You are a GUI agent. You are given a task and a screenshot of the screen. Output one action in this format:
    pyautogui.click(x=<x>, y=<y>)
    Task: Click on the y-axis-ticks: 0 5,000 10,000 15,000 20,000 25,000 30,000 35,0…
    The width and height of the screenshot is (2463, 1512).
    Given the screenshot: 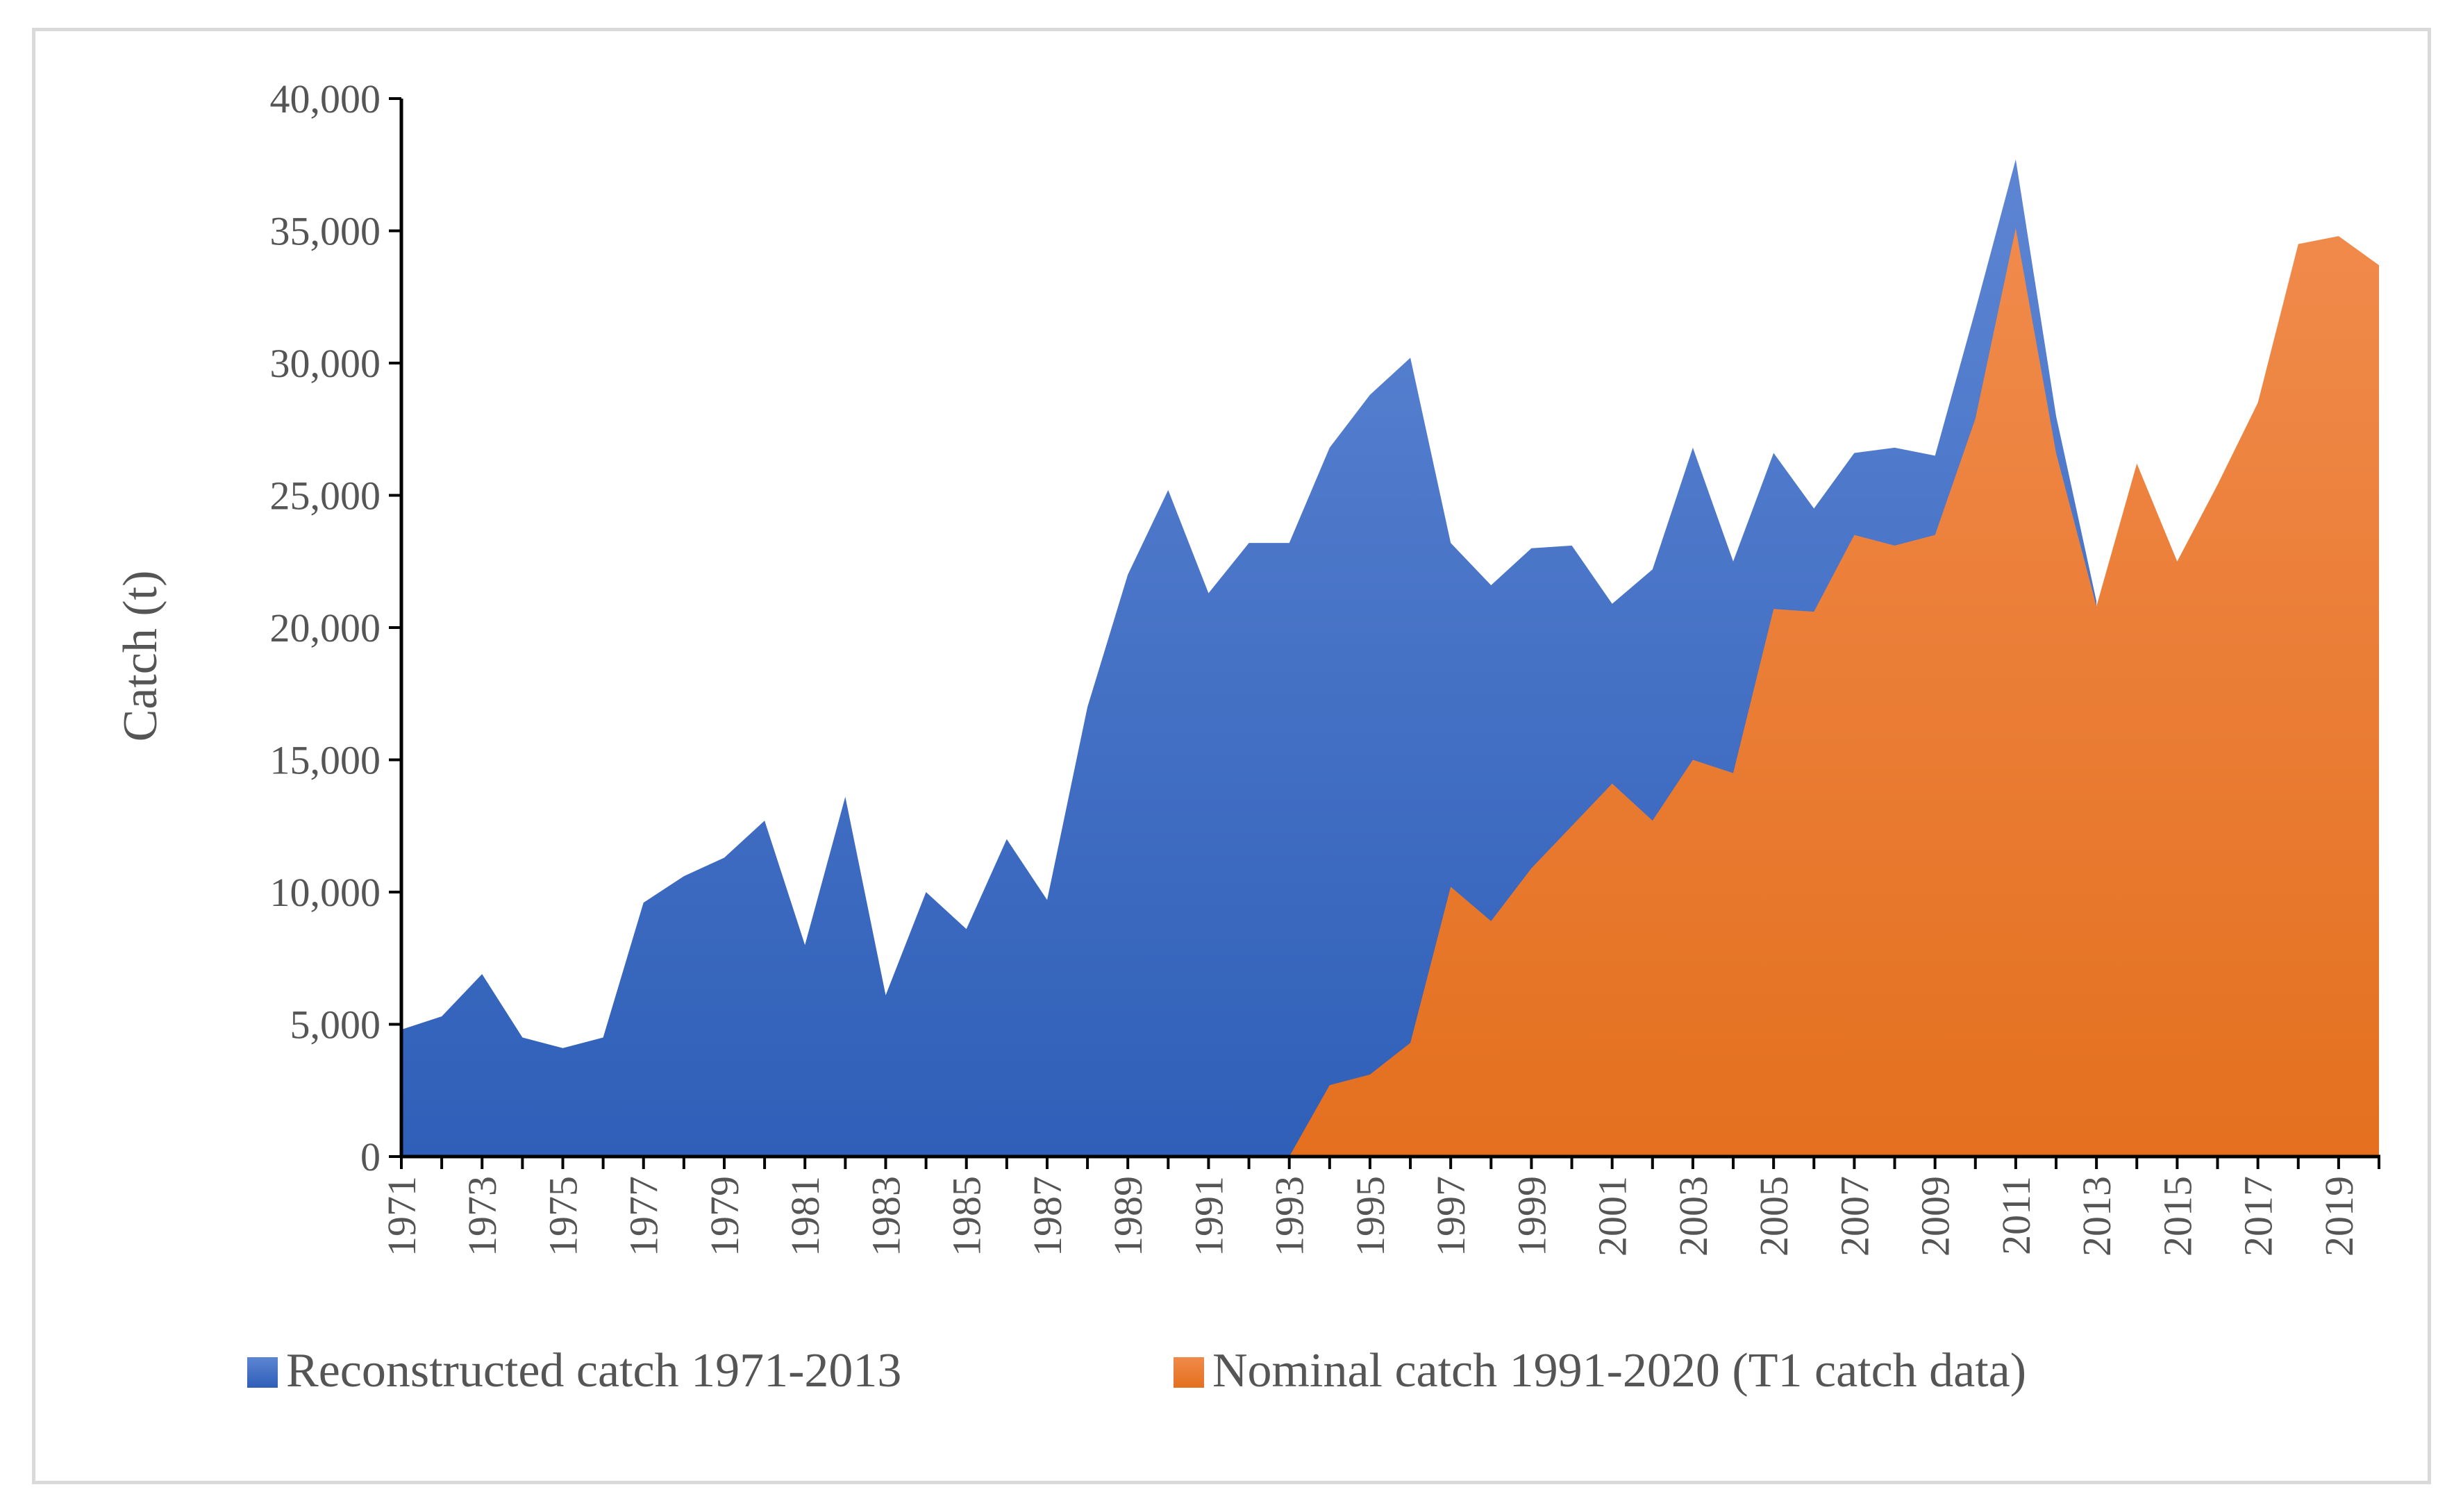 What is the action you would take?
    pyautogui.click(x=335, y=627)
    